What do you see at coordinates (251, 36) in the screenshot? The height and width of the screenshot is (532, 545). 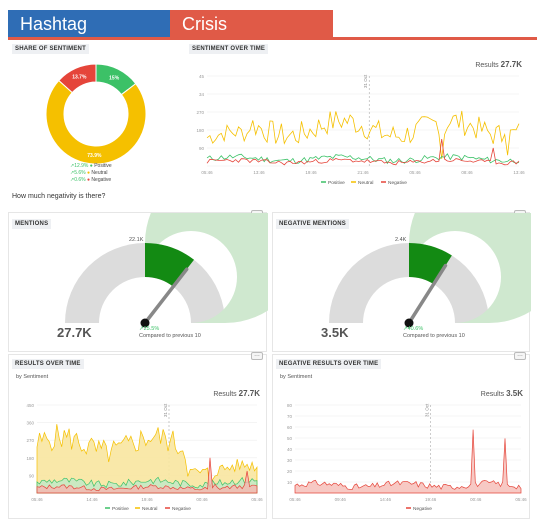 I see `tab-crisis-management: Crisis Management` at bounding box center [251, 36].